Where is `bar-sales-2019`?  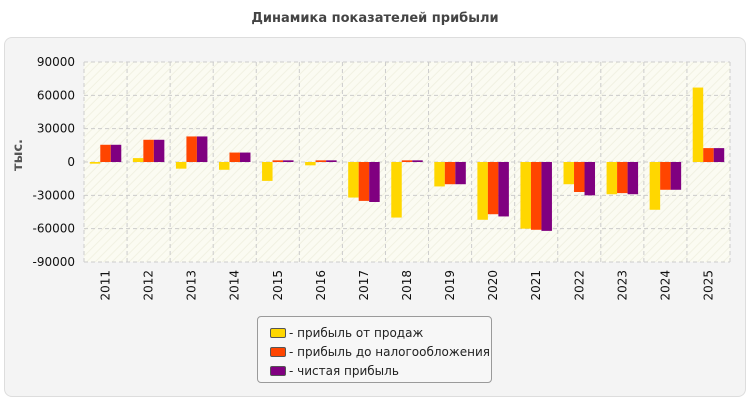 bar-sales-2019 is located at coordinates (439, 174).